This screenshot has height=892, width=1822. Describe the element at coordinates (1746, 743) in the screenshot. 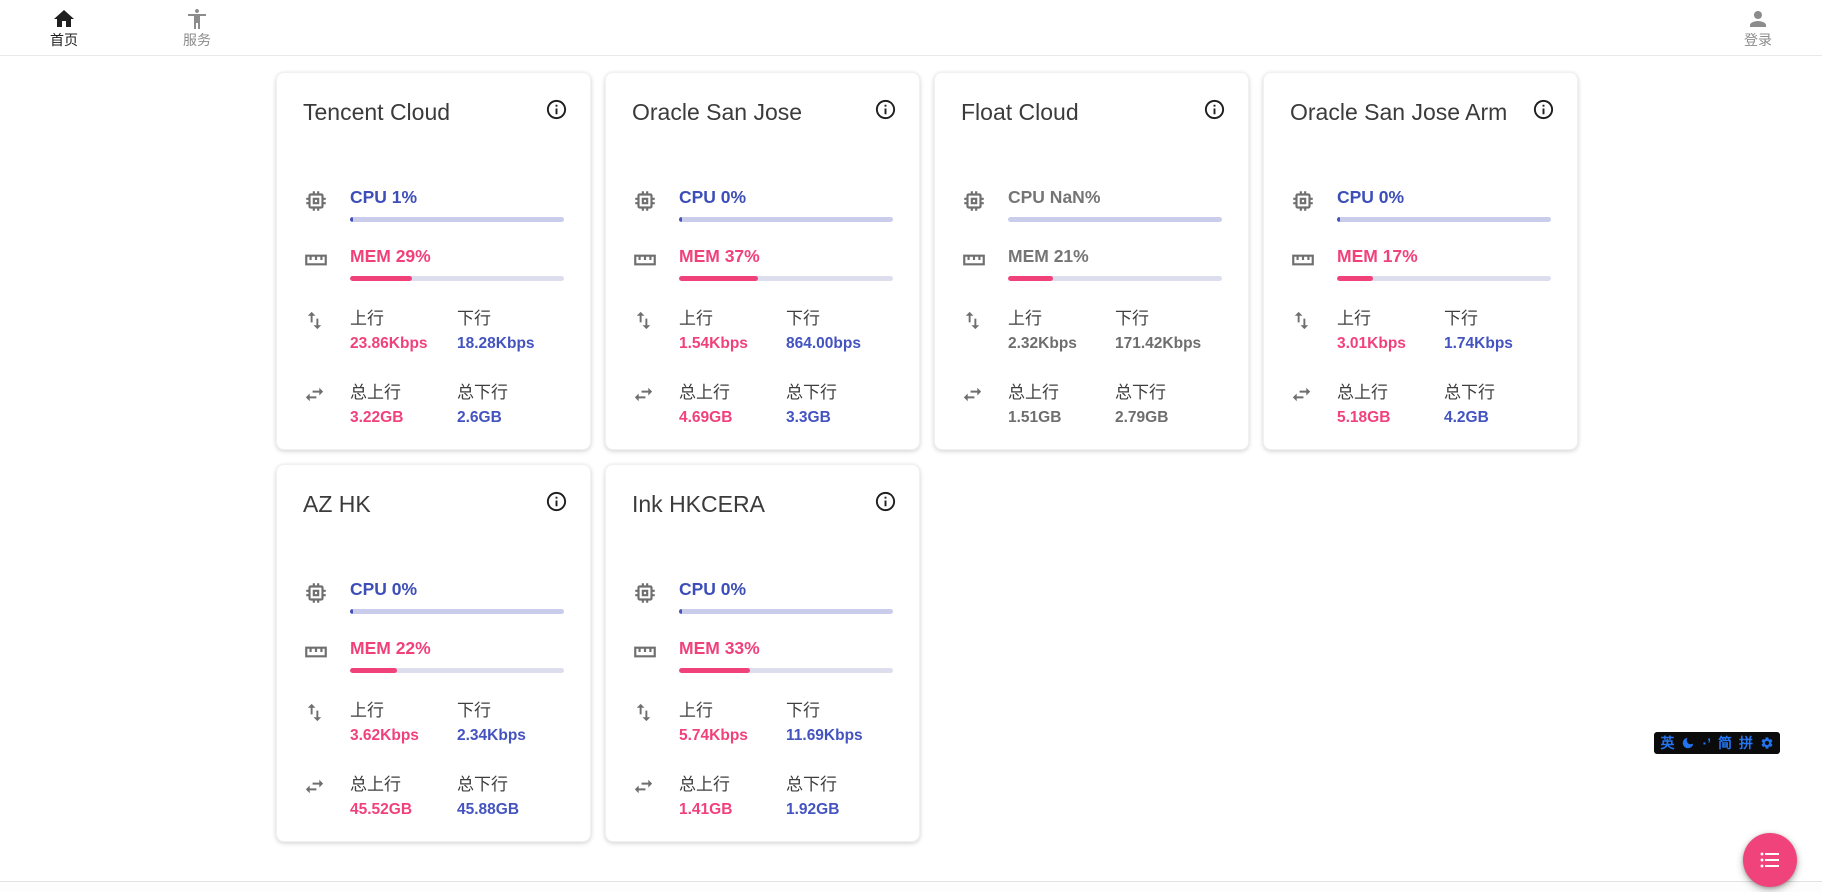

I see `ime-pinyin-indicator: 拼` at that location.